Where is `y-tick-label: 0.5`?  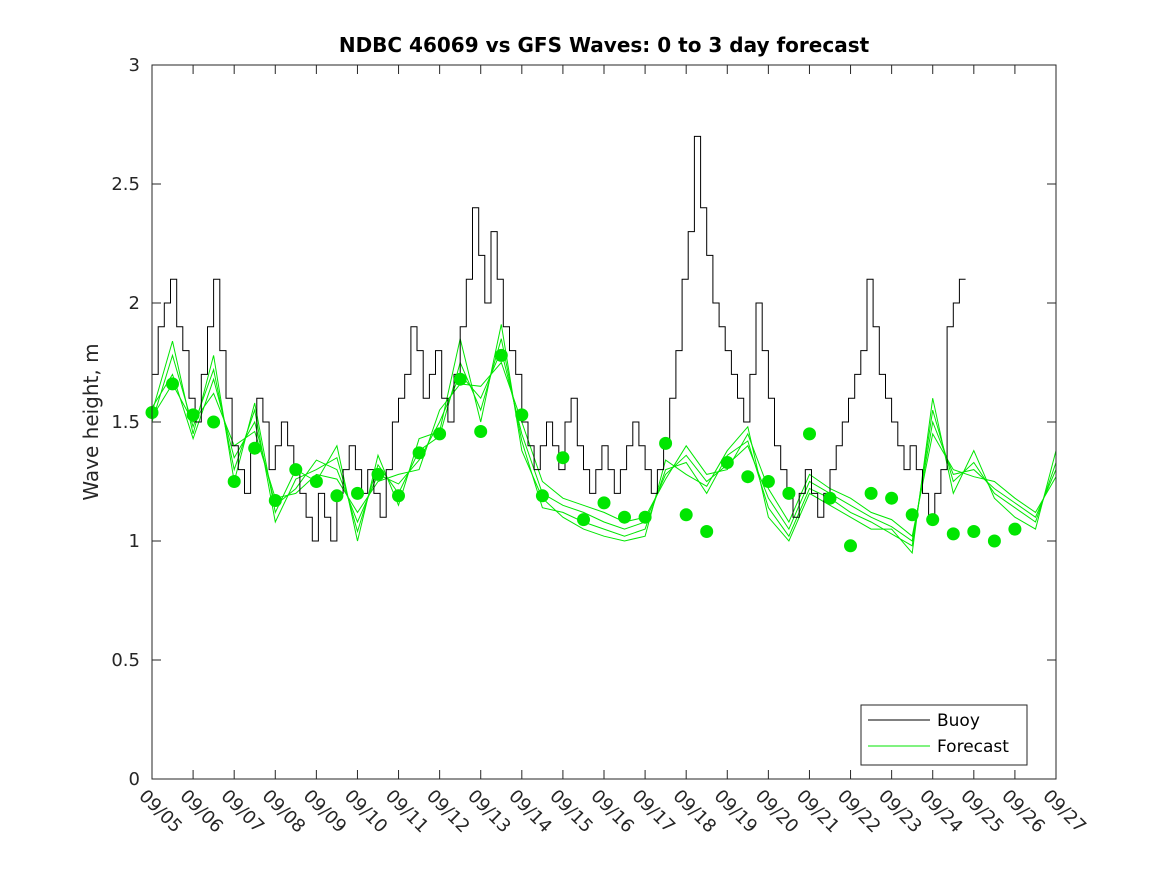
y-tick-label: 0.5 is located at coordinates (125, 660).